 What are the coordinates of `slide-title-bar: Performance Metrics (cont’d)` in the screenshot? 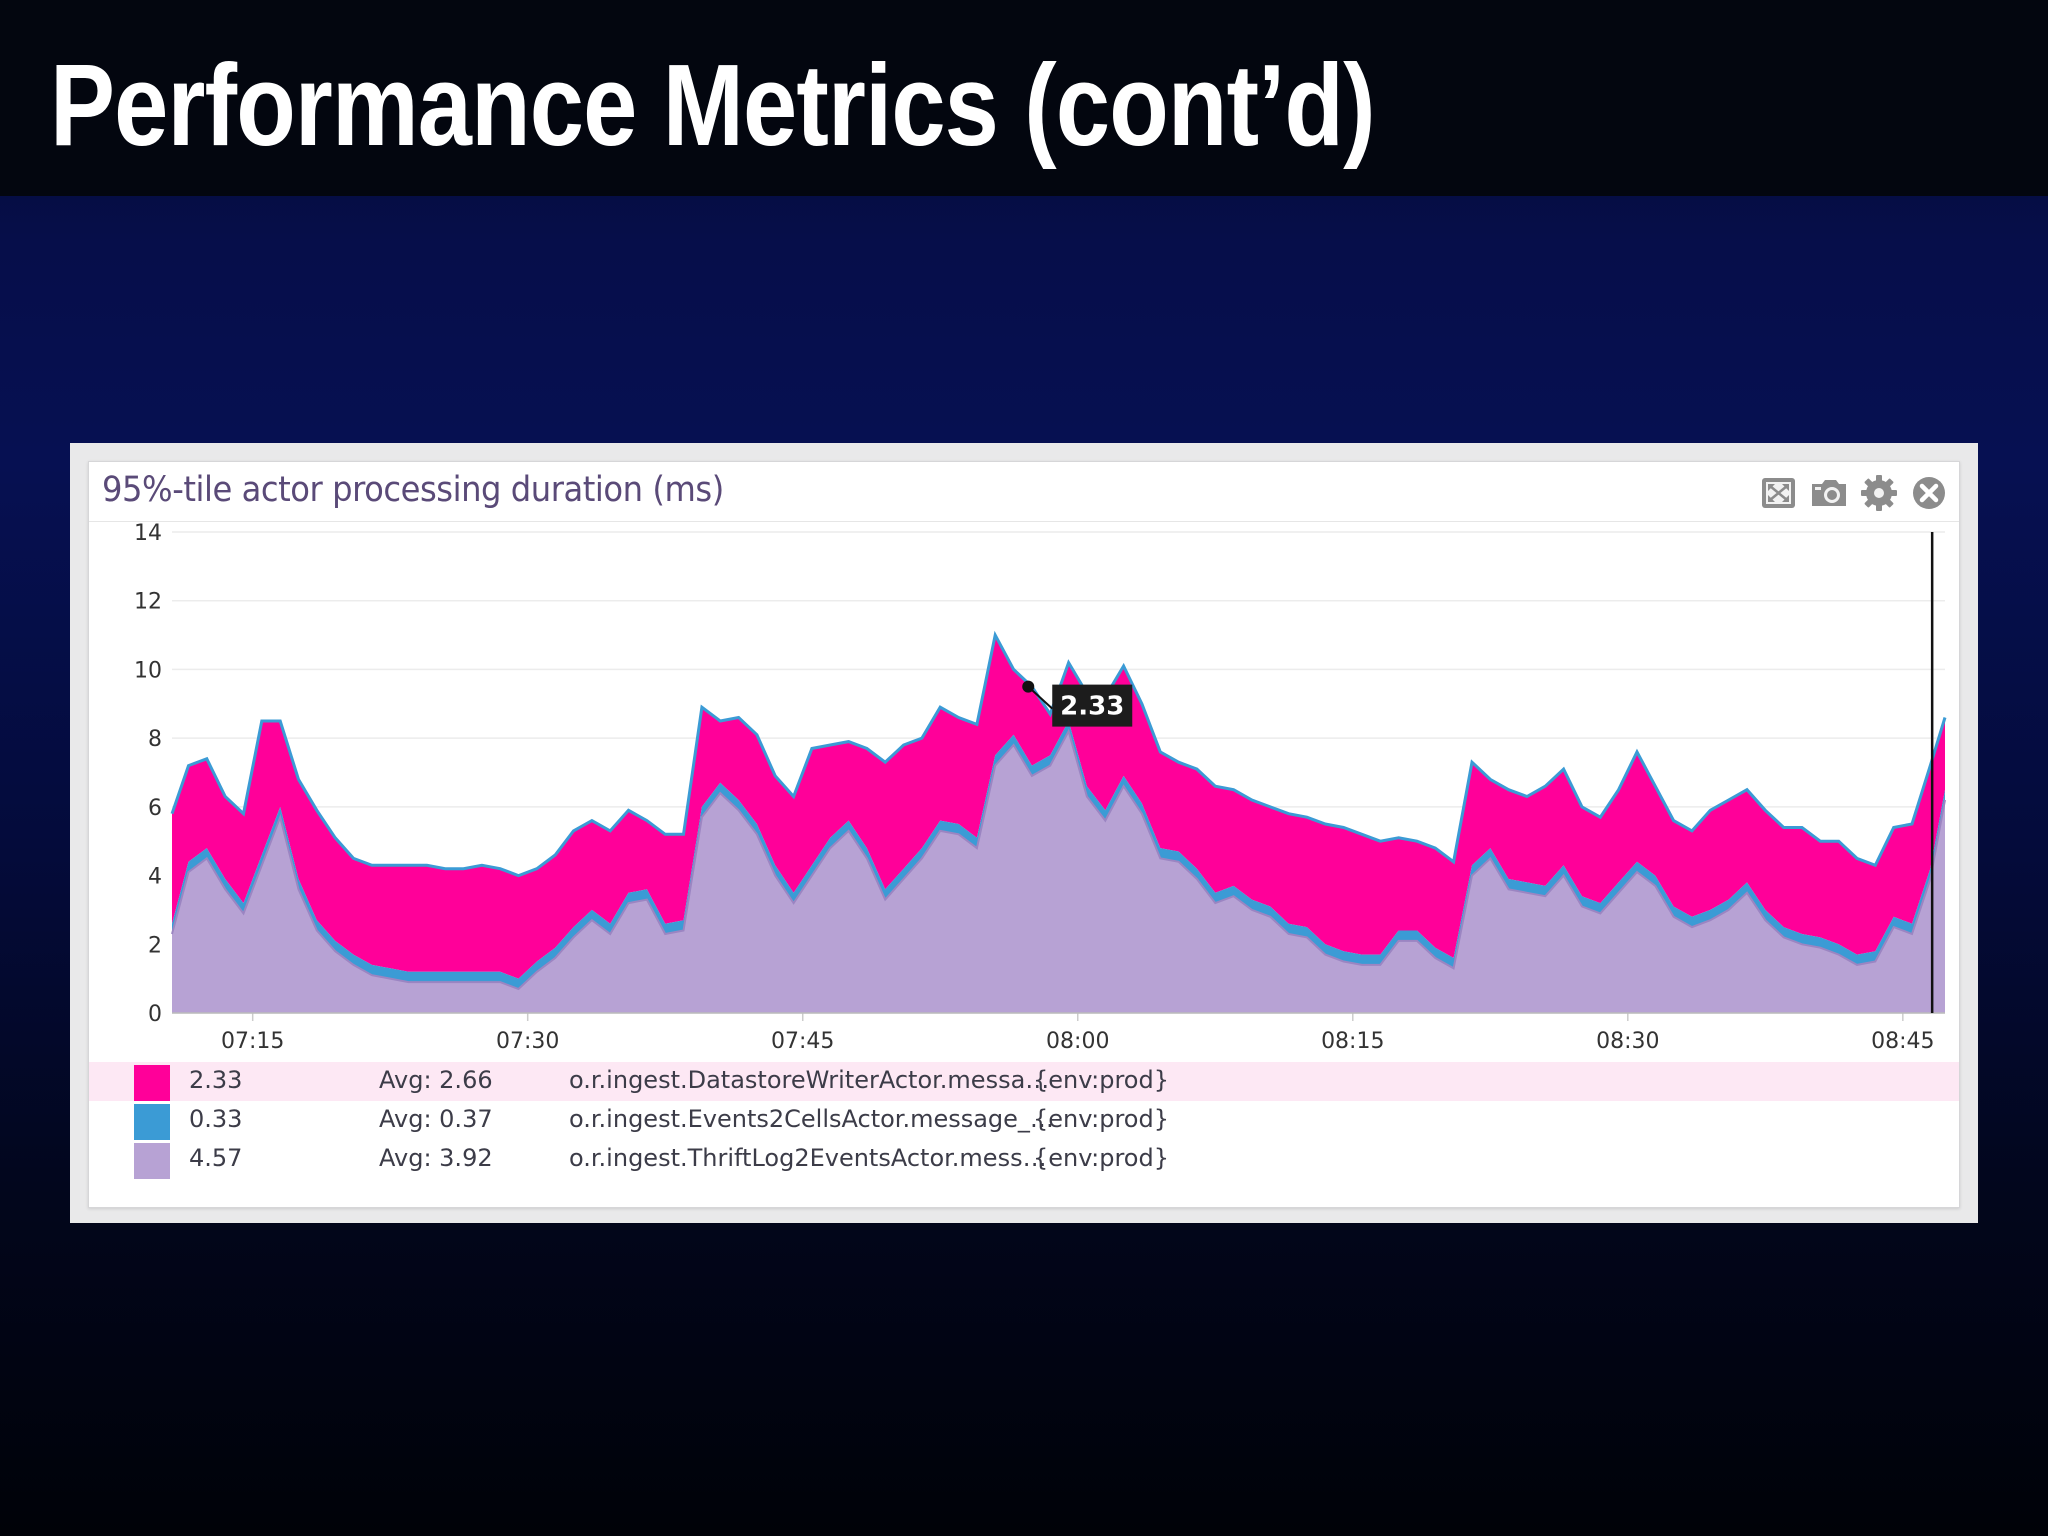 It's located at (1024, 98).